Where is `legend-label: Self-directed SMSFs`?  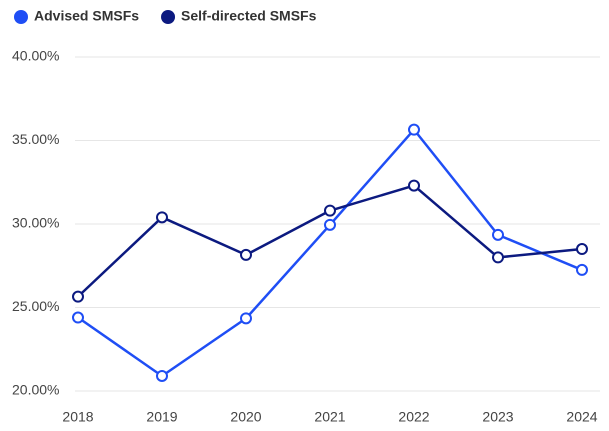 legend-label: Self-directed SMSFs is located at coordinates (249, 16).